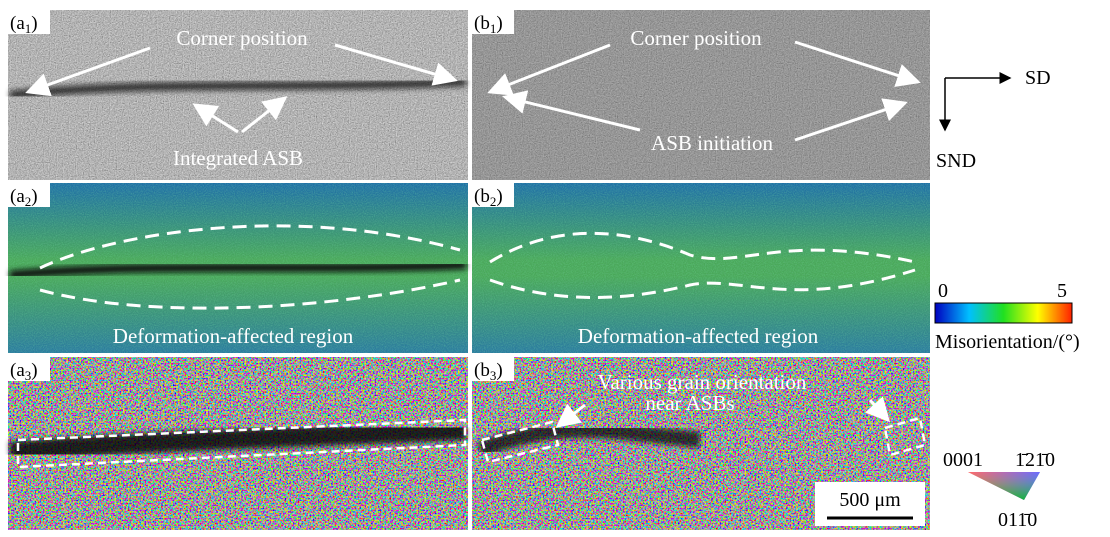 This screenshot has height=537, width=1110. I want to click on colorbar: 0 5 Misorientation/(°), so click(1007, 316).